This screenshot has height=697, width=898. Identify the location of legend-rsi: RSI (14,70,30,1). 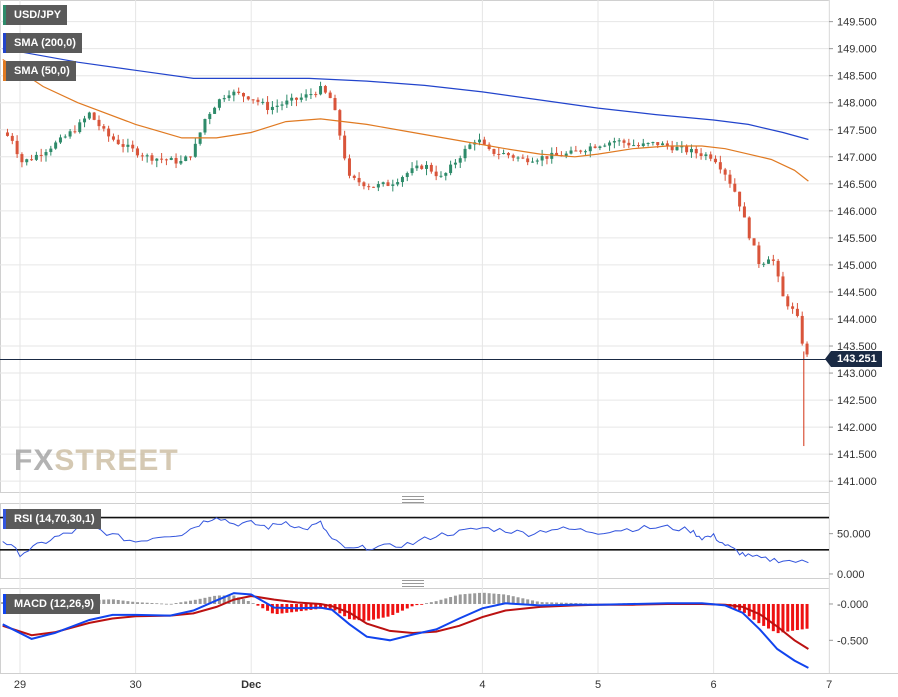
(52, 519).